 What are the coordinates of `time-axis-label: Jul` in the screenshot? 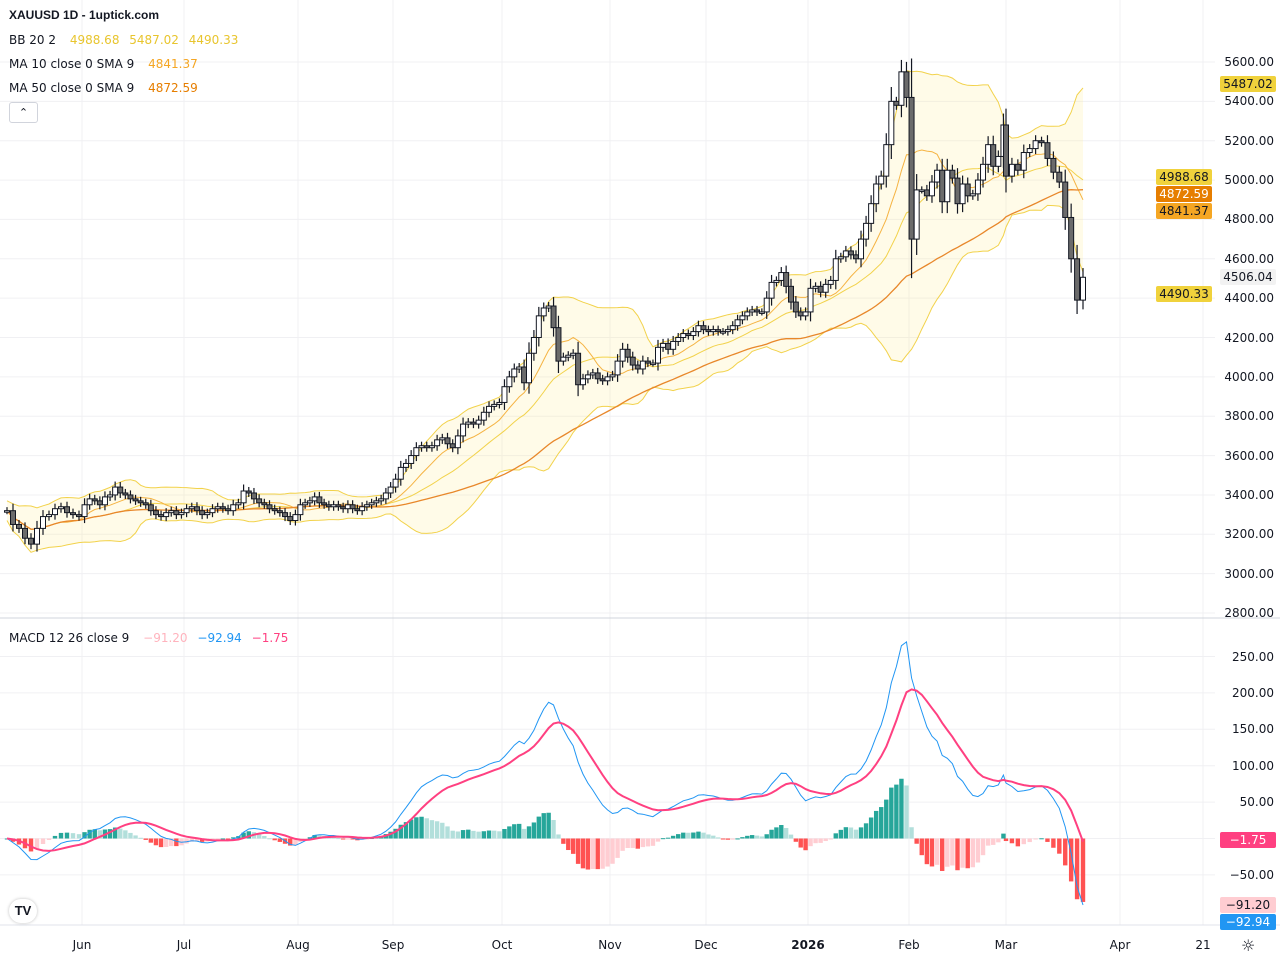 It's located at (184, 945).